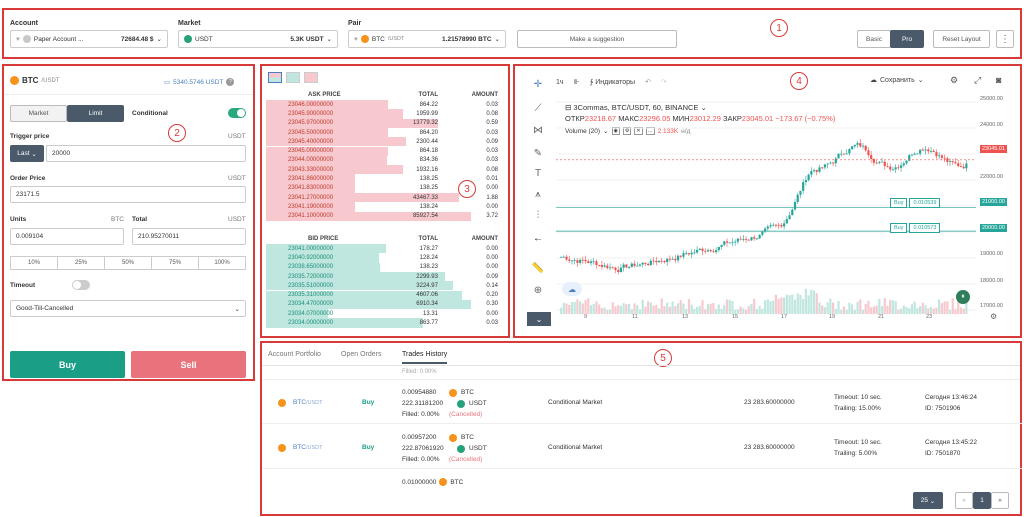  Describe the element at coordinates (384, 104) in the screenshot. I see `ask-row: 23046.00000000 864.22 0.03` at that location.